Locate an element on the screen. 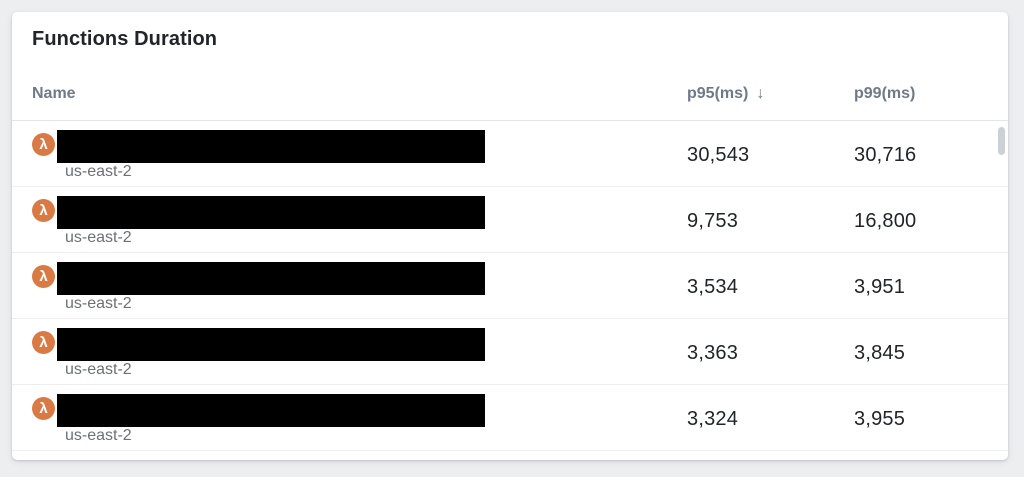  column-header-p95-label: p95(ms) is located at coordinates (718, 93).